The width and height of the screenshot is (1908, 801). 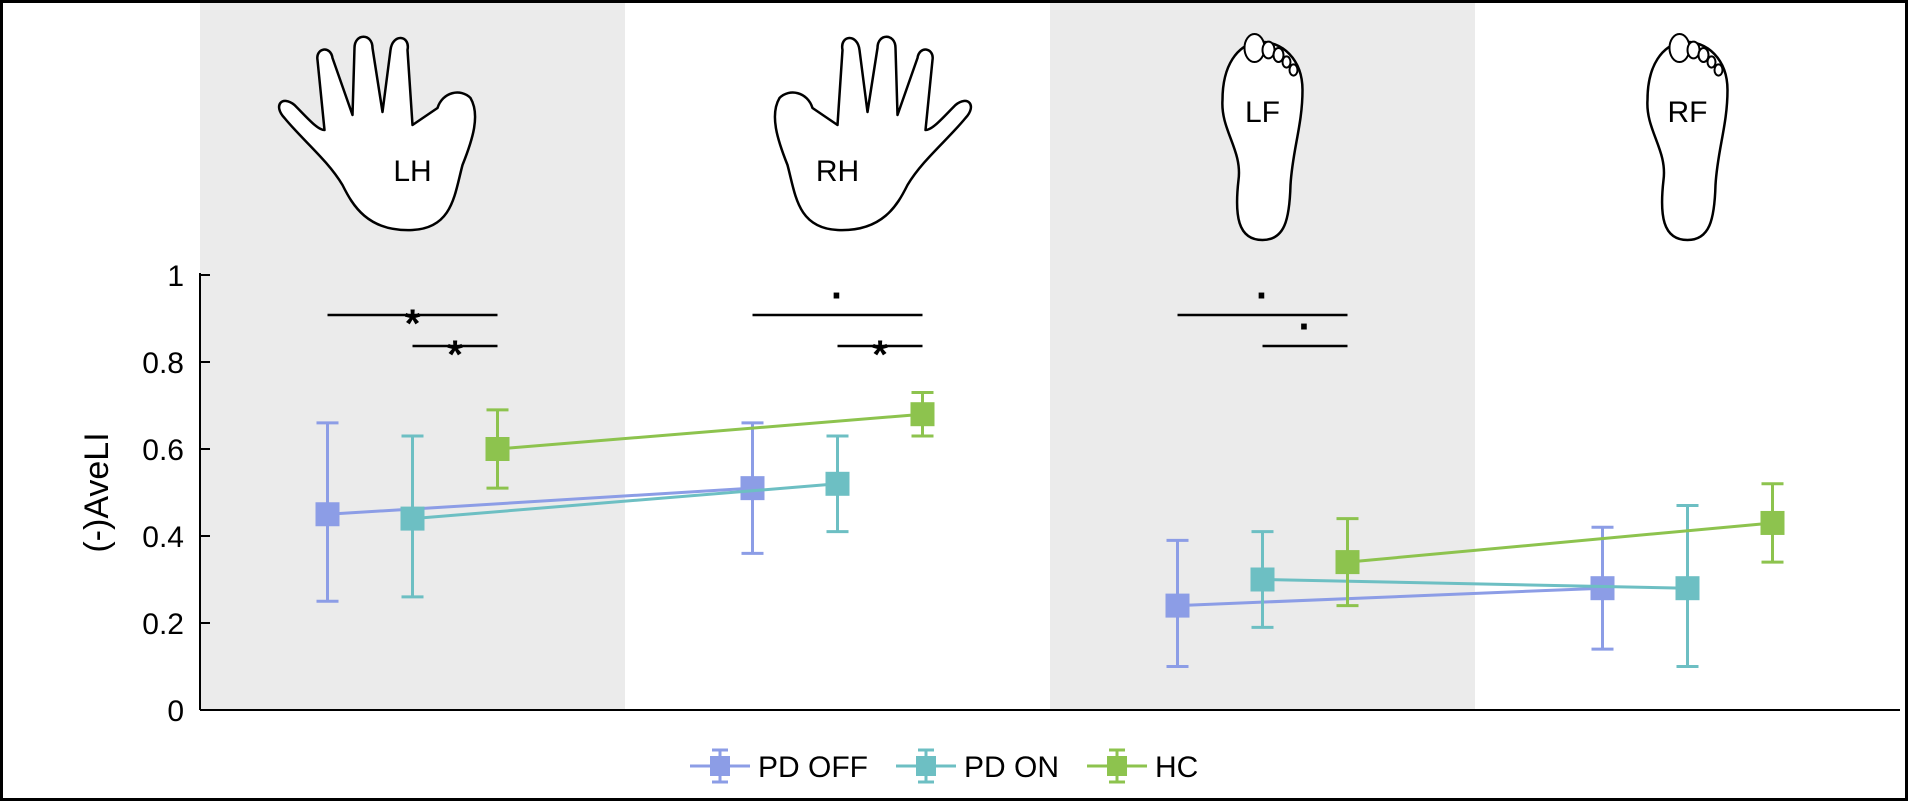 What do you see at coordinates (837, 325) in the screenshot?
I see `significance-markers: * * · * · ·` at bounding box center [837, 325].